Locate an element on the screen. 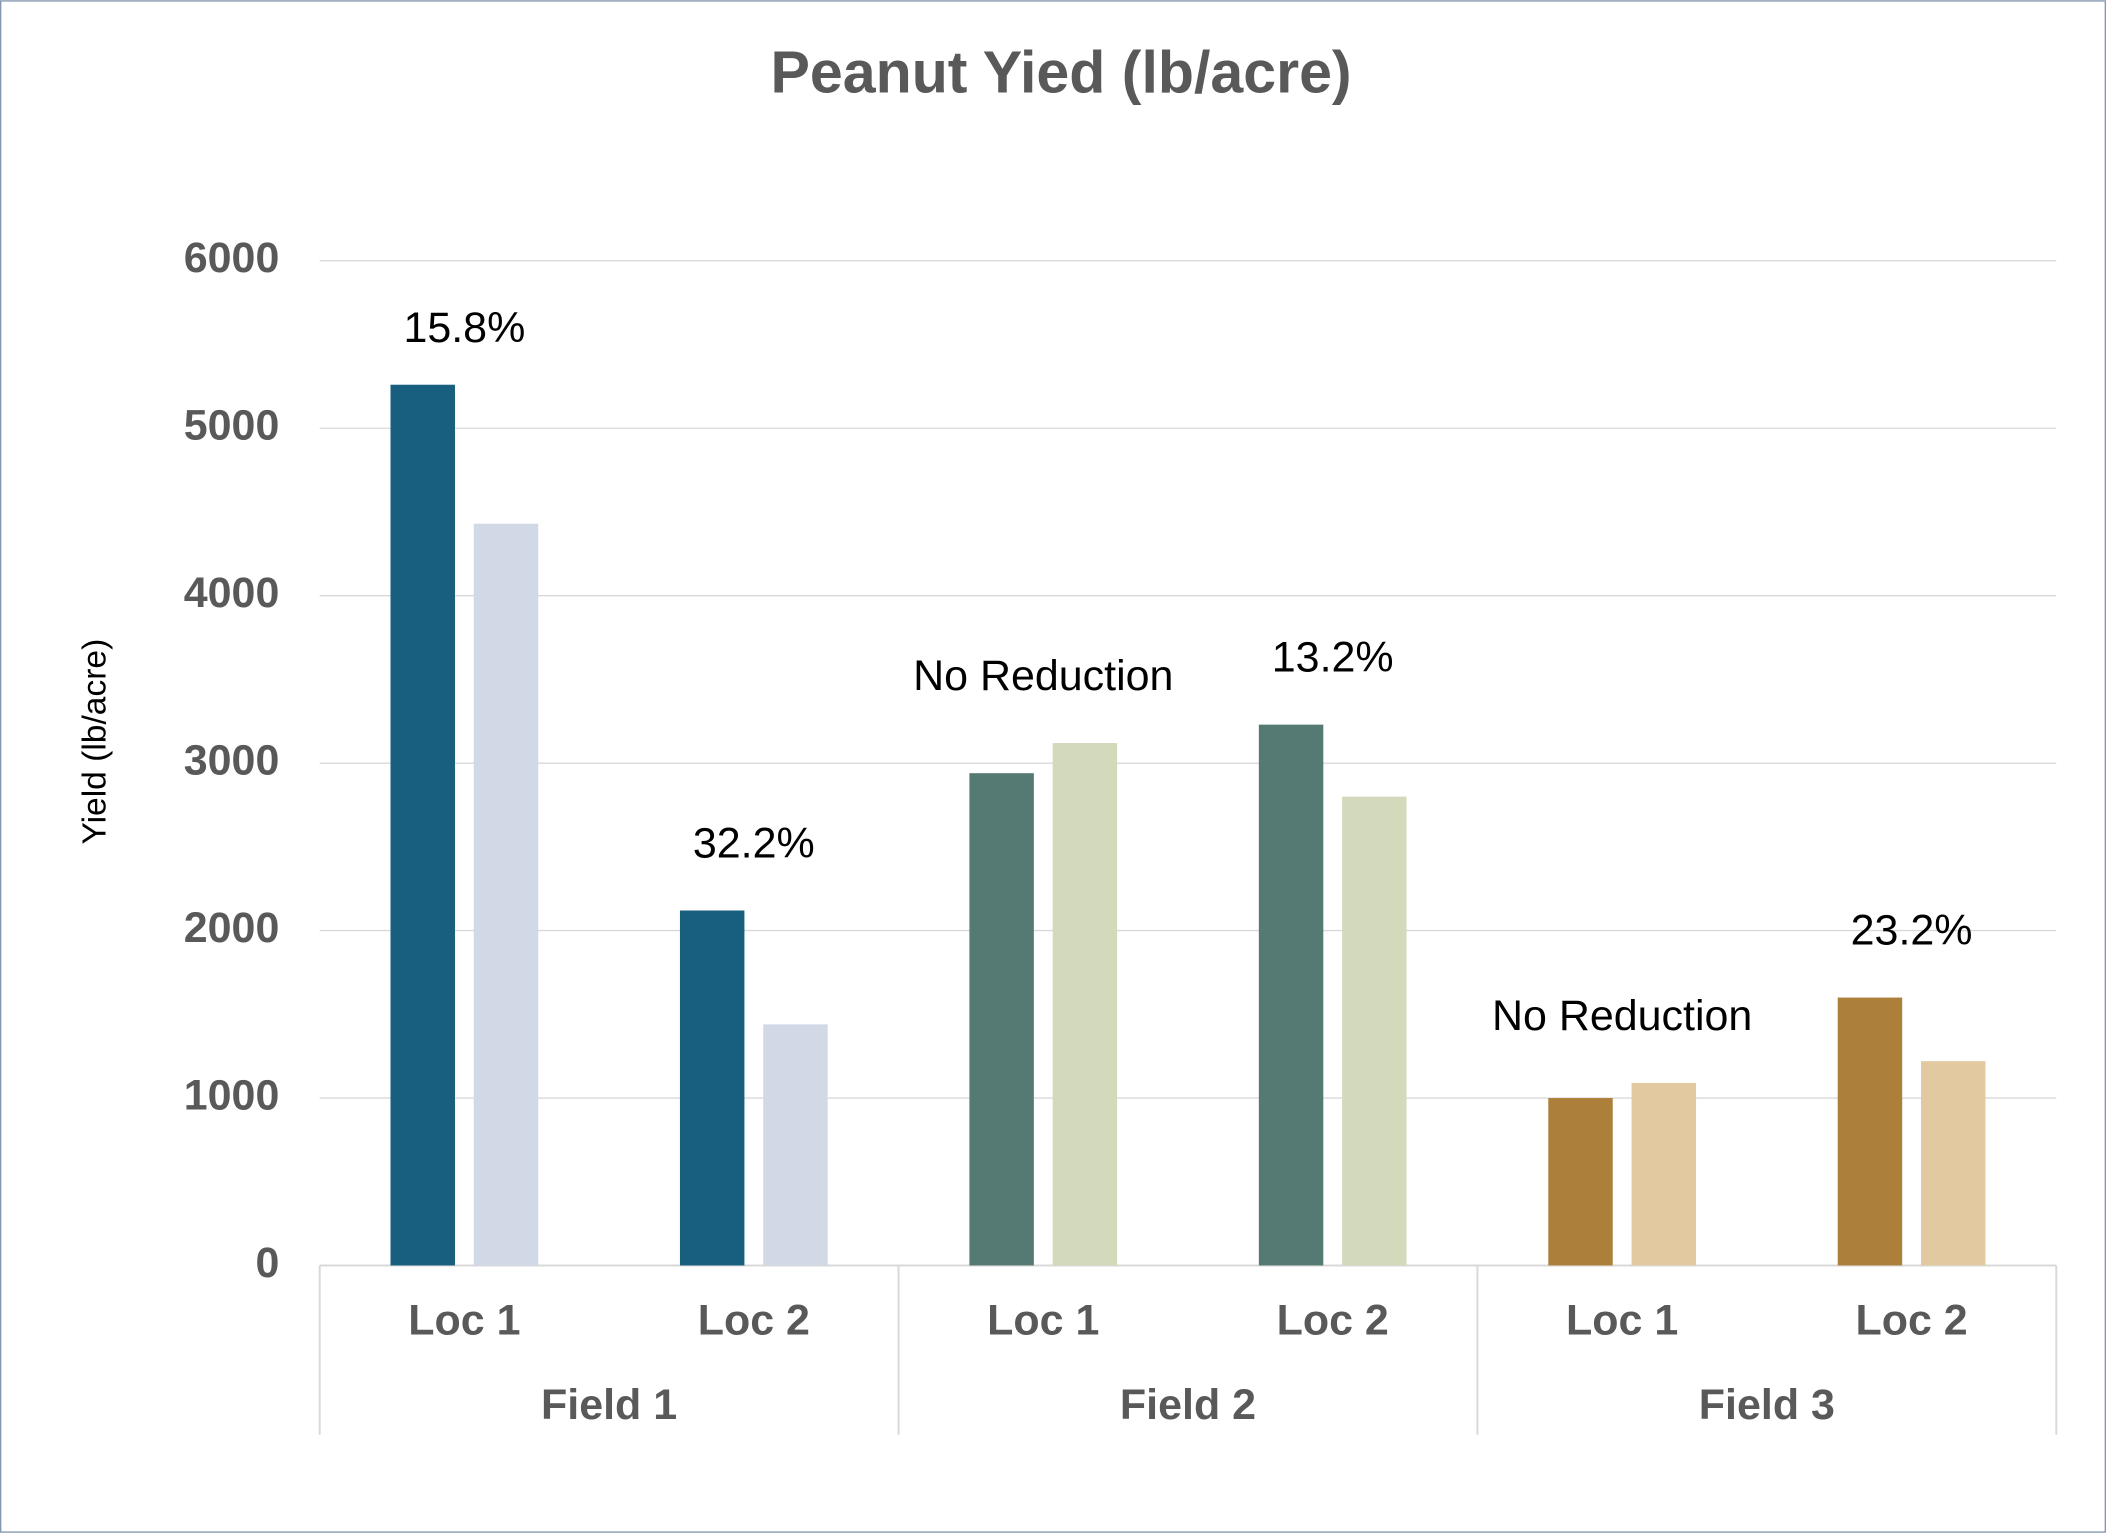 The height and width of the screenshot is (1538, 2106). y-tick-label: 0 is located at coordinates (267, 1263).